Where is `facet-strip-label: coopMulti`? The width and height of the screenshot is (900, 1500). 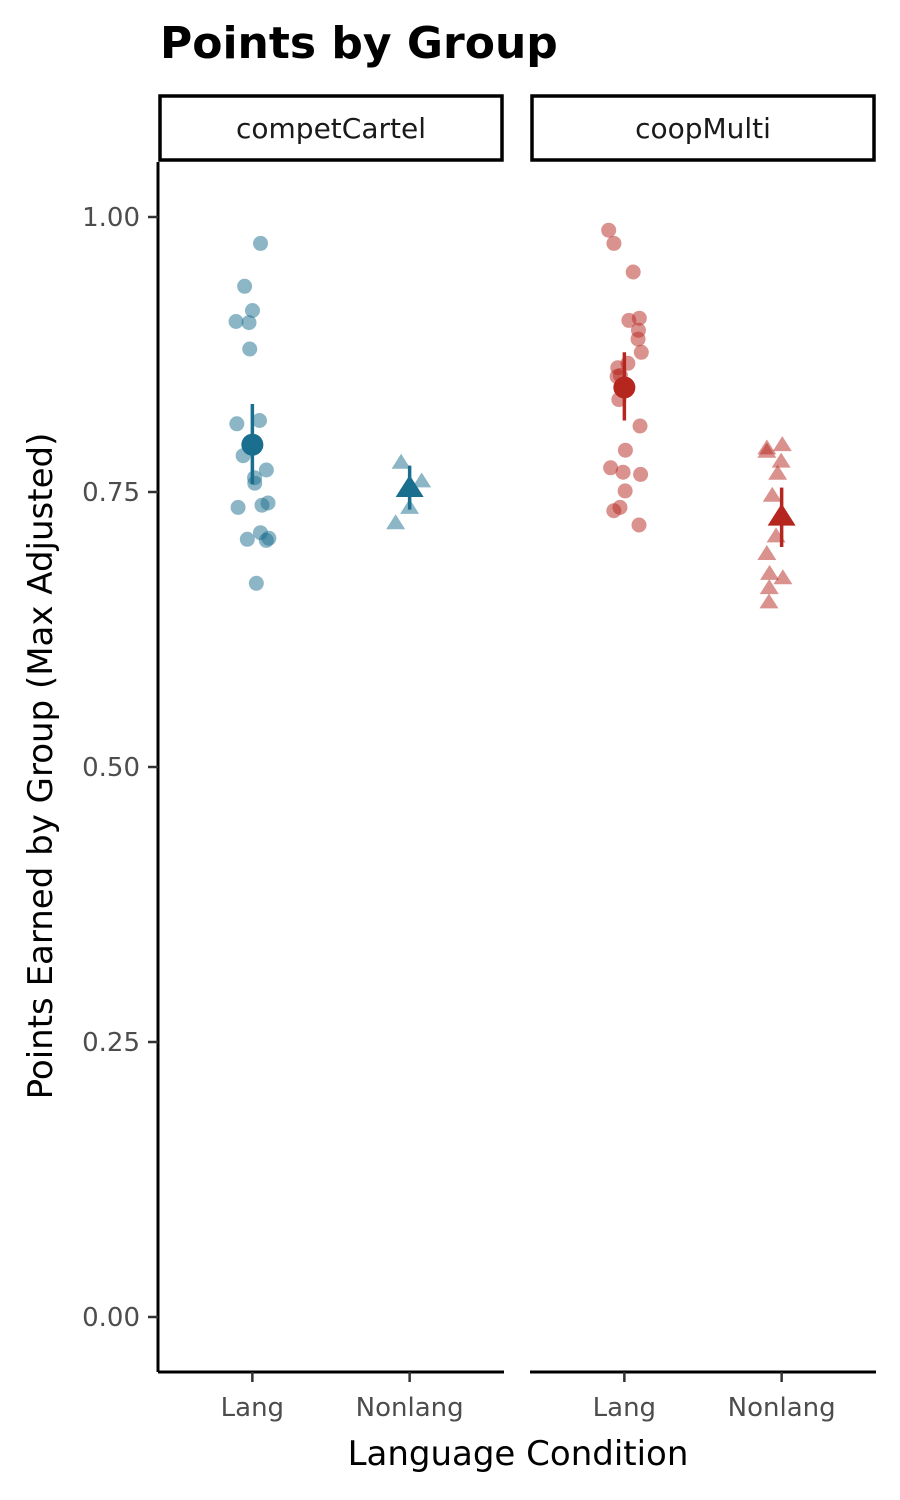 facet-strip-label: coopMulti is located at coordinates (703, 128).